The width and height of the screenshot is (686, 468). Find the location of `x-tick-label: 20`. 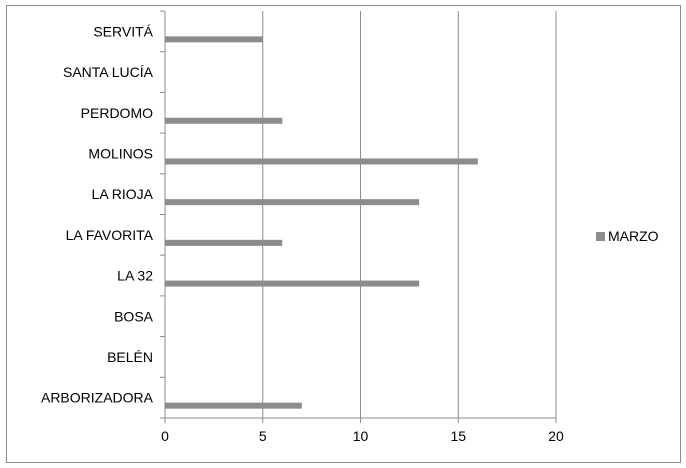

x-tick-label: 20 is located at coordinates (556, 436).